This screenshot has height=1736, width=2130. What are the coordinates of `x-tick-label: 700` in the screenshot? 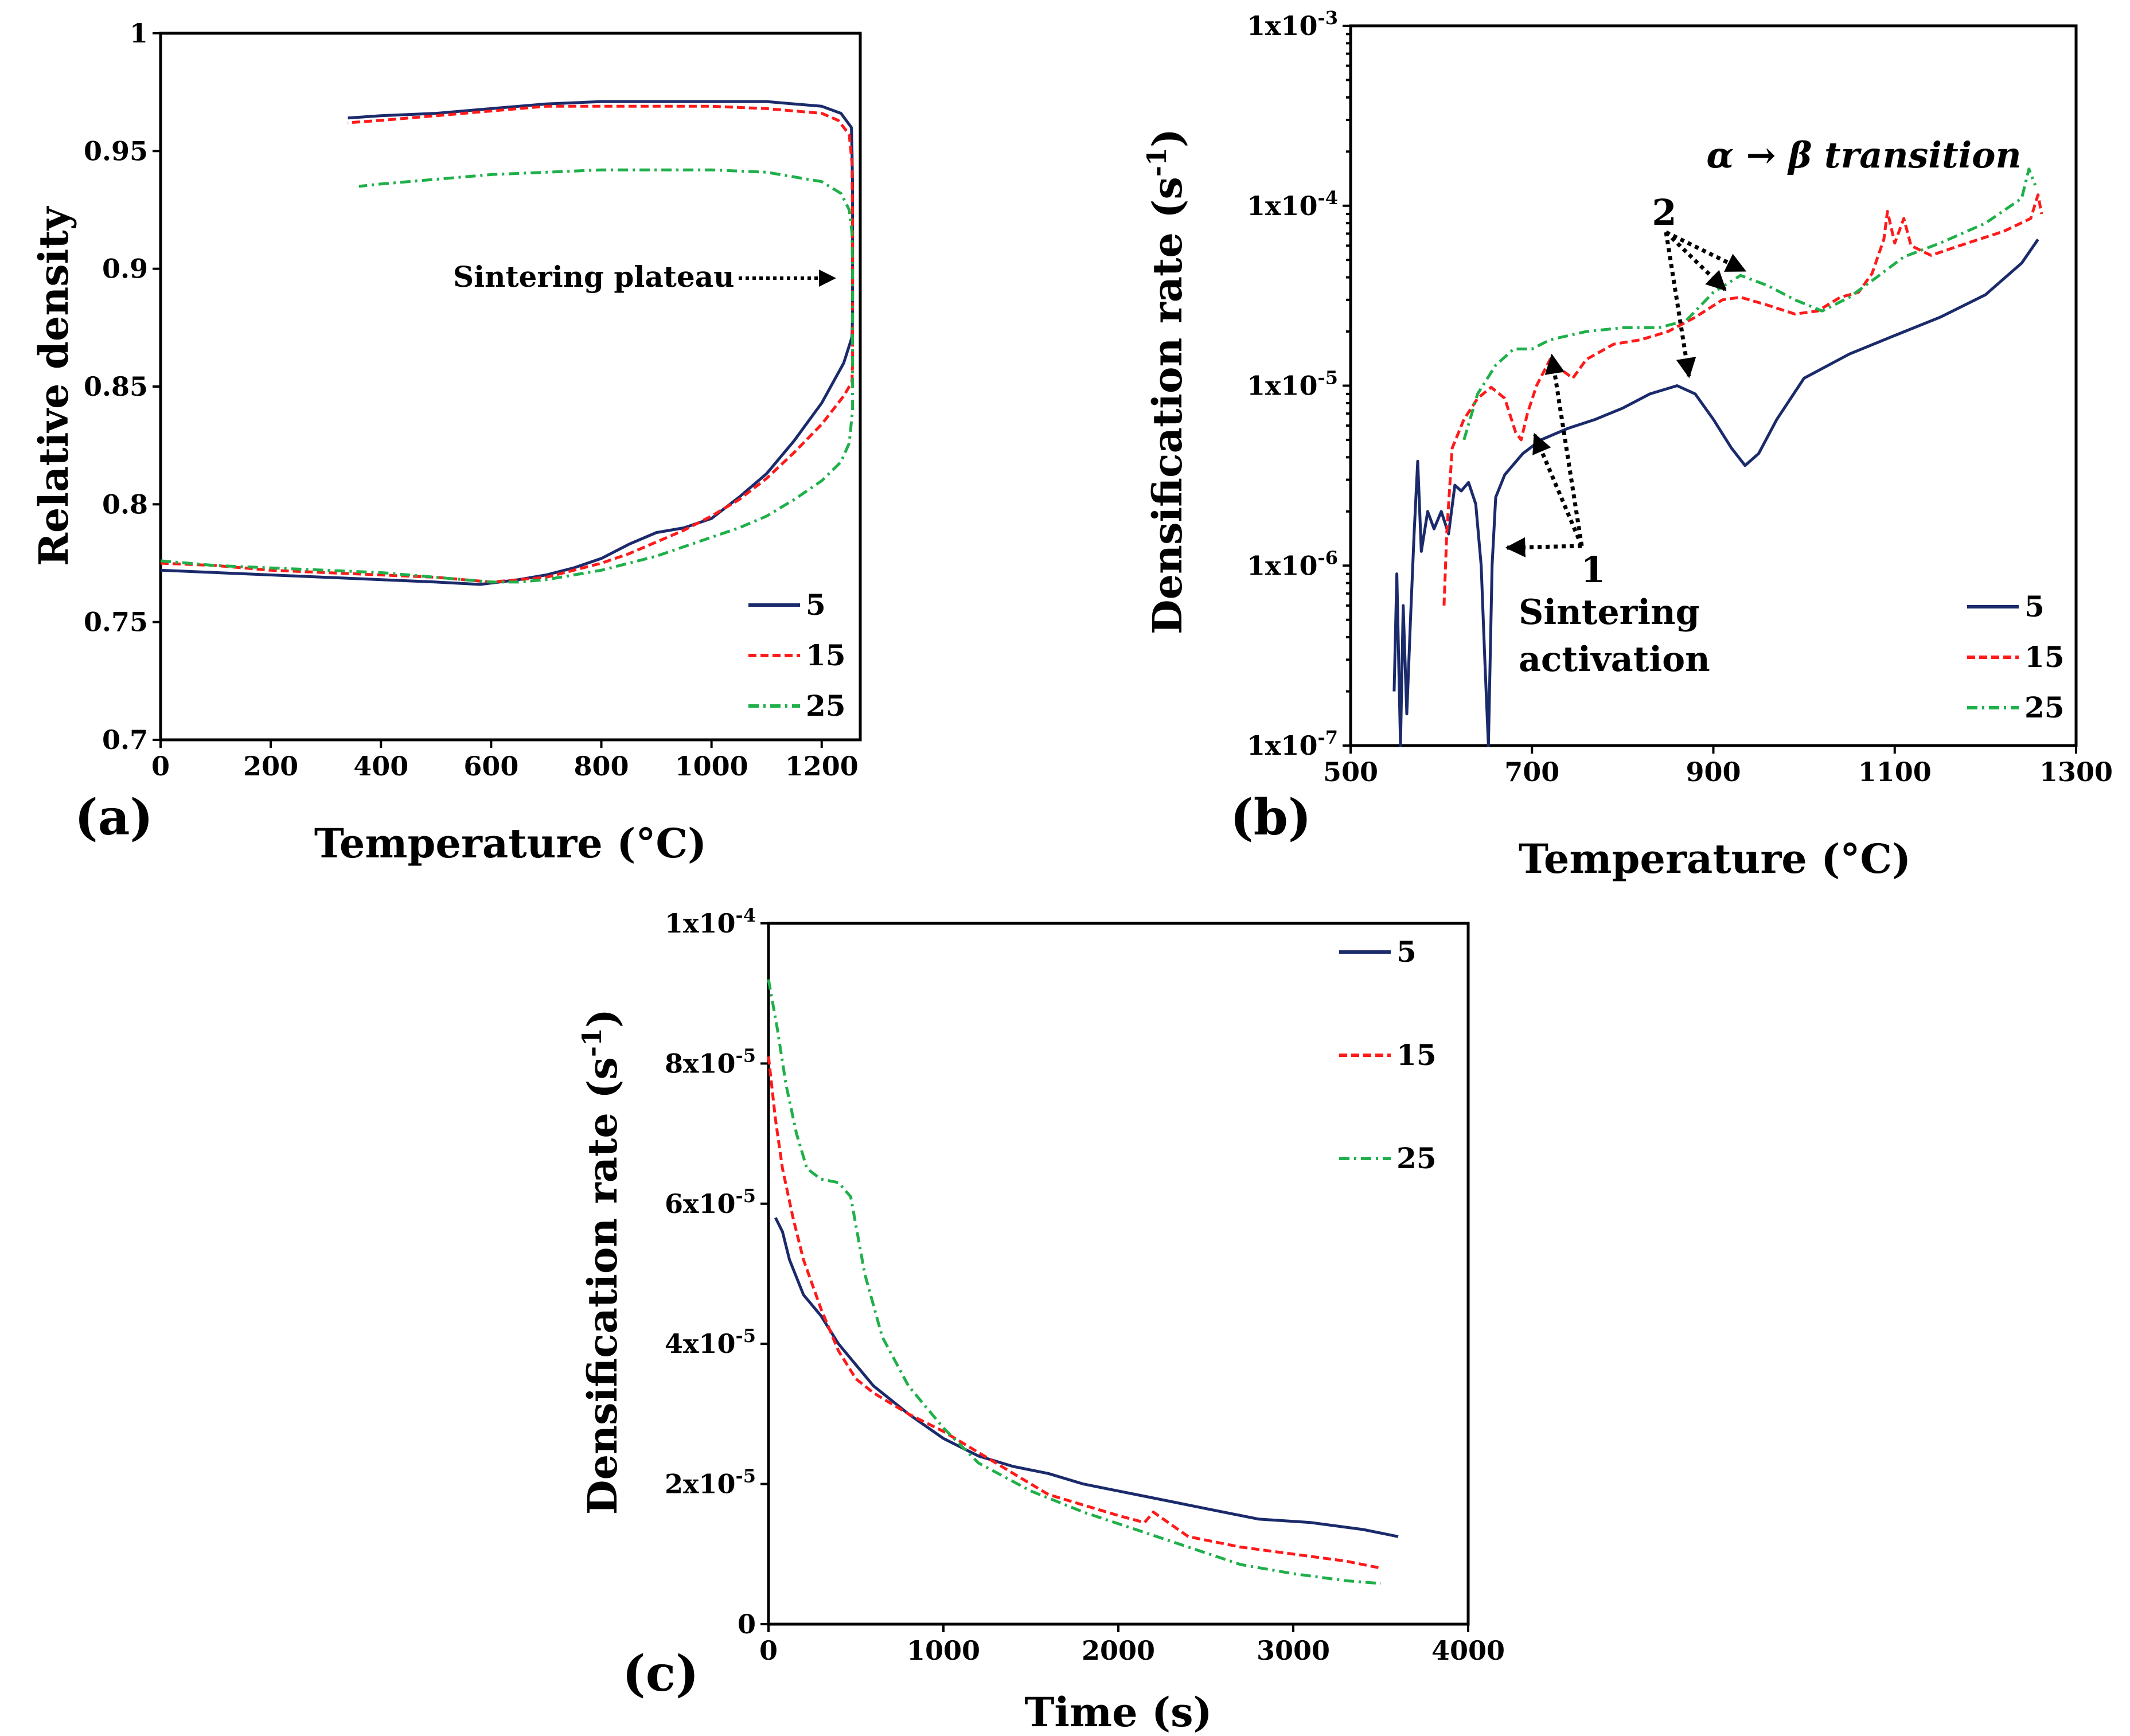 It's located at (1531, 771).